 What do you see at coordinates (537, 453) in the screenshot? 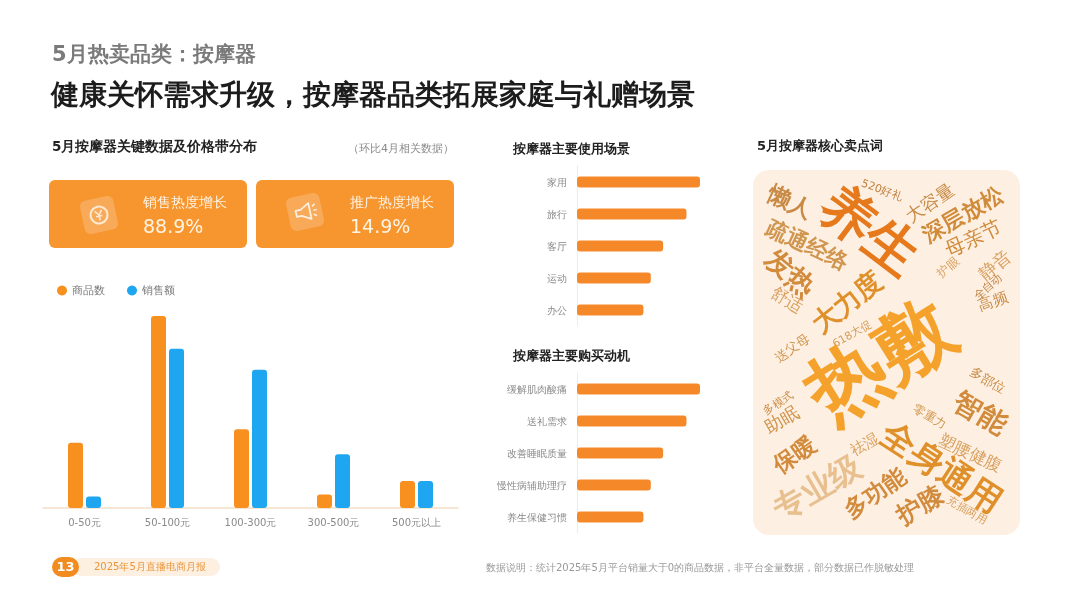
I see `y-tick-label: 改善睡眠质量` at bounding box center [537, 453].